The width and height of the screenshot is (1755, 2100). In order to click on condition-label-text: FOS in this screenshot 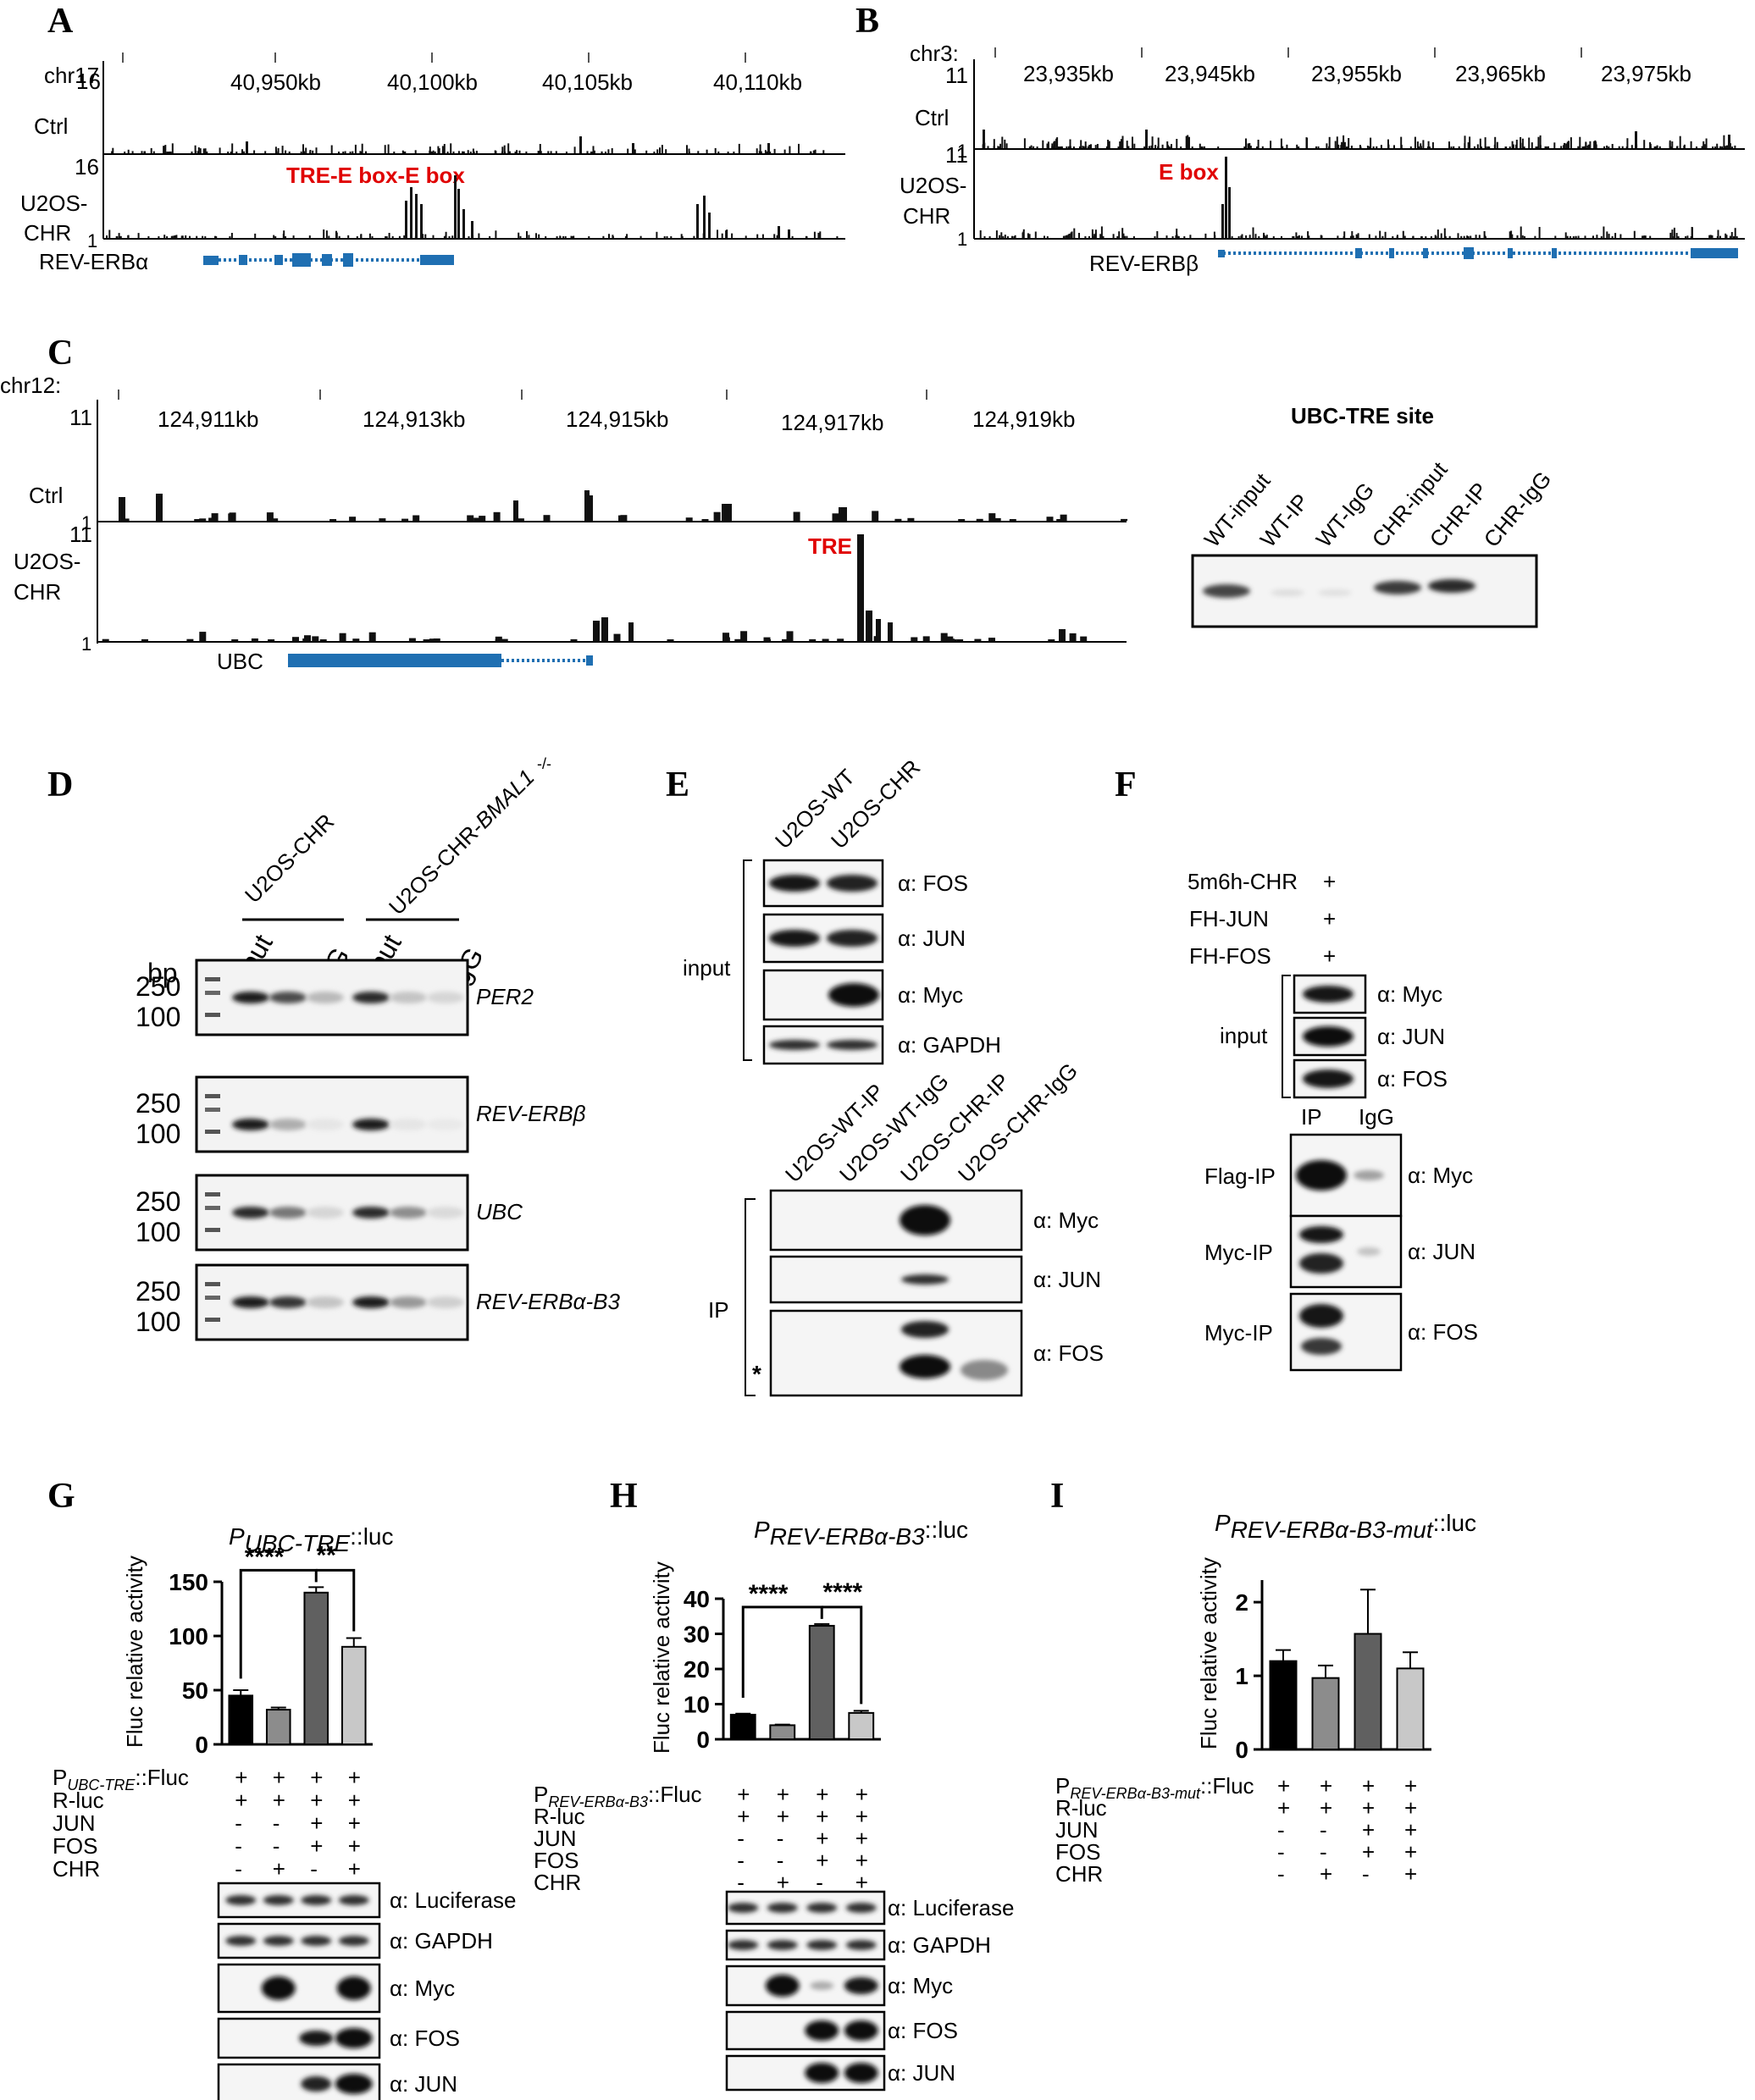, I will do `click(75, 1846)`.